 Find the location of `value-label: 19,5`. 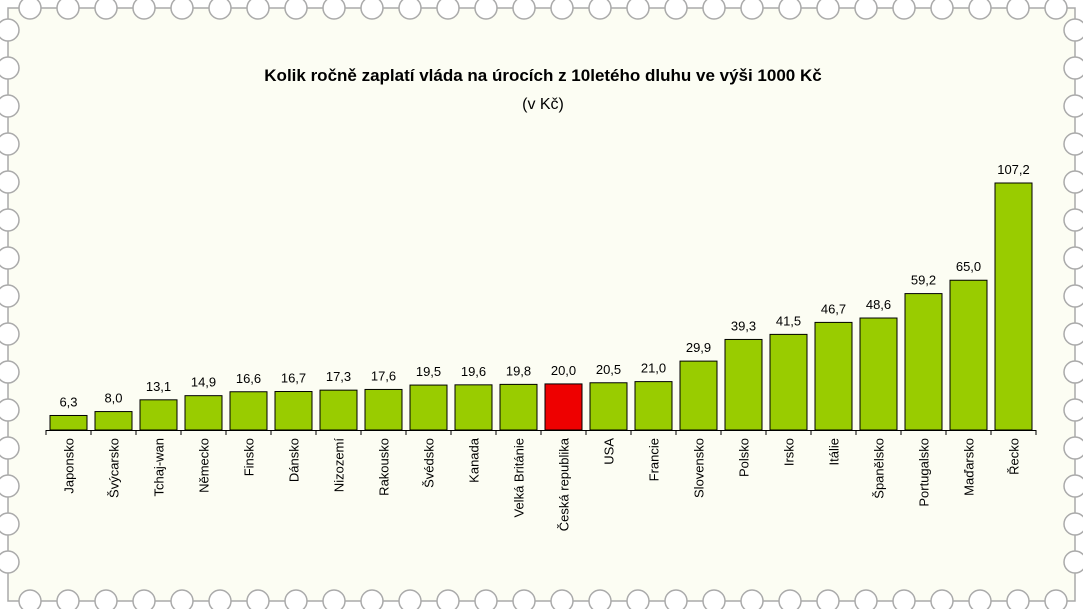

value-label: 19,5 is located at coordinates (428, 371).